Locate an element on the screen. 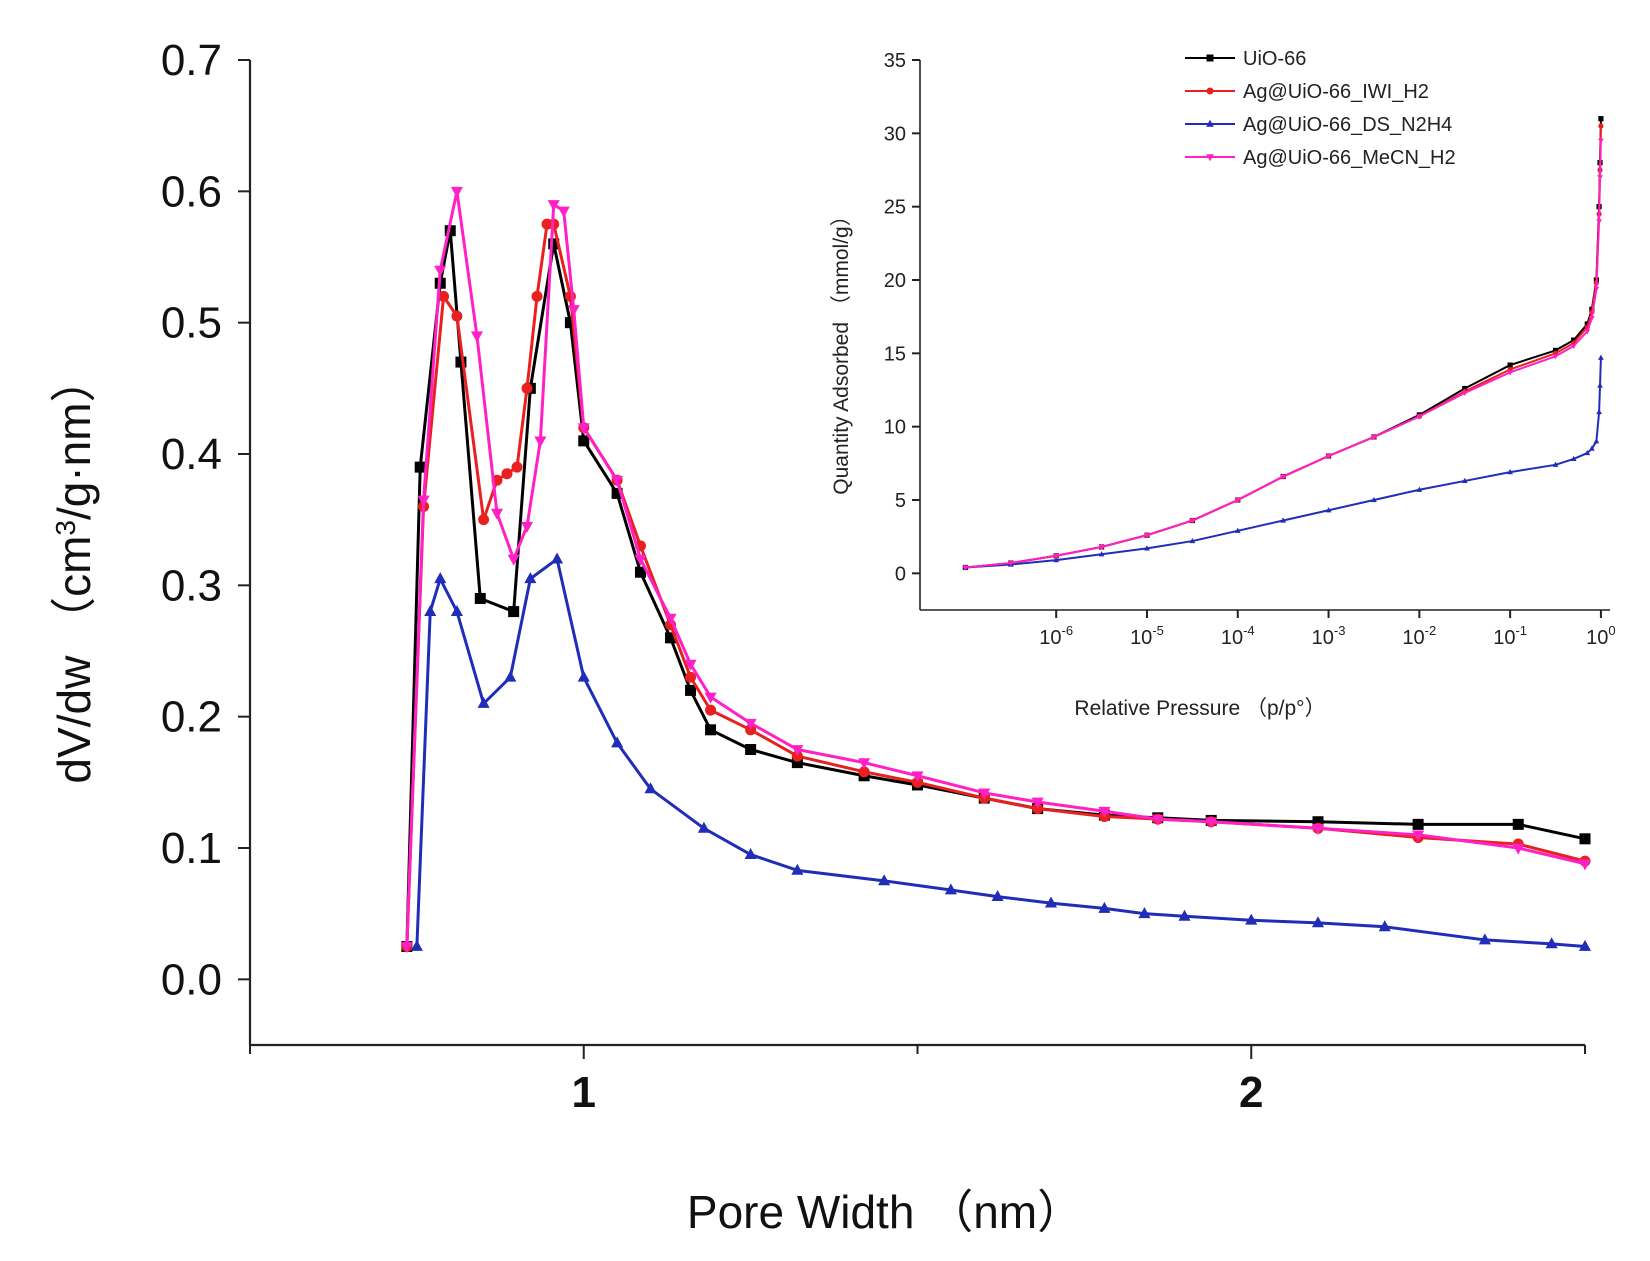 The height and width of the screenshot is (1261, 1650). inset-x-tick-label: 10⁻² is located at coordinates (1419, 636).